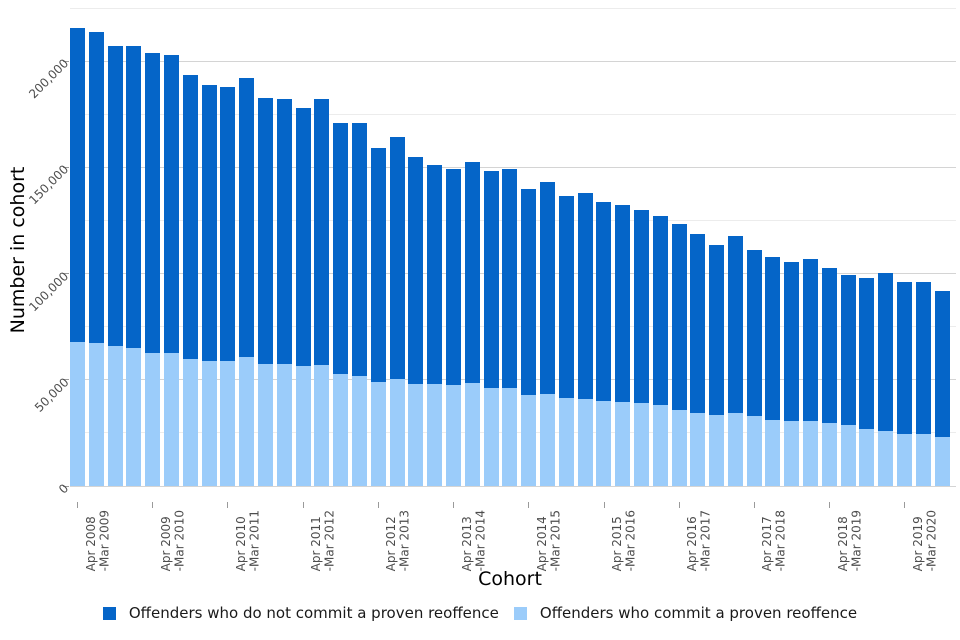  I want to click on y-tick-label-50000: 50,000, so click(51, 394).